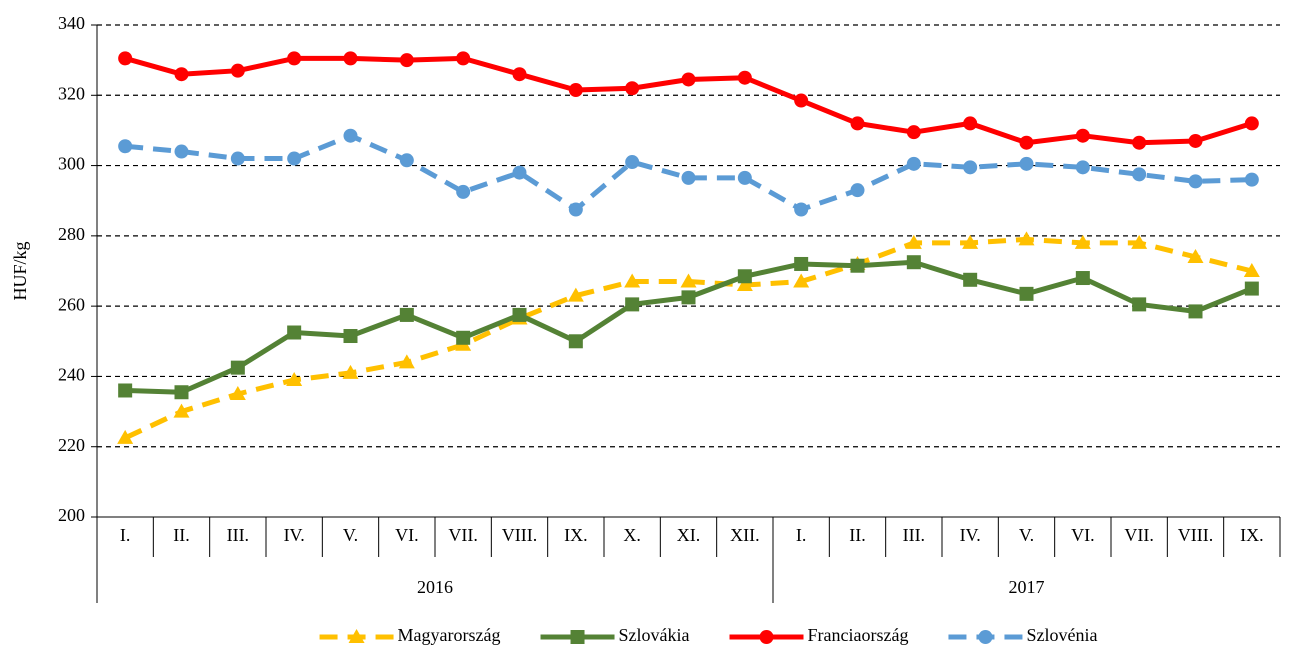 This screenshot has width=1291, height=653. What do you see at coordinates (689, 535) in the screenshot?
I see `x-tick-label: XI.` at bounding box center [689, 535].